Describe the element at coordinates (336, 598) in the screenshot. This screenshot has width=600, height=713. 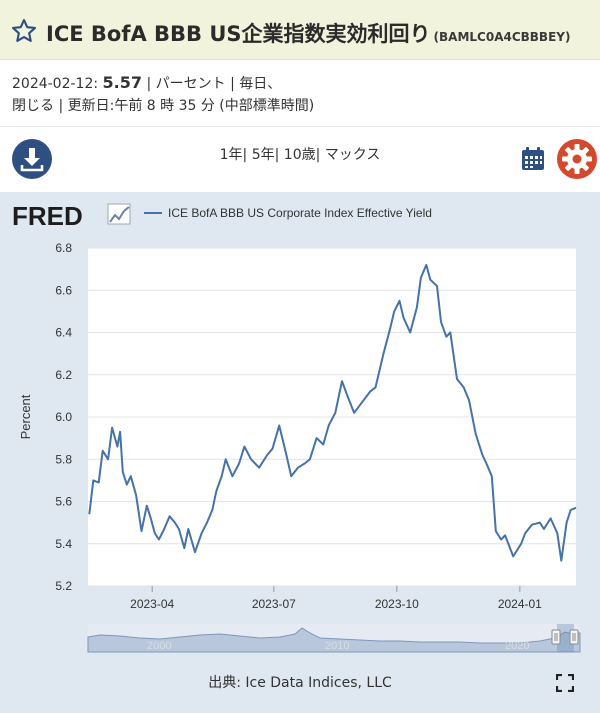
I see `x-axis: 2023-04 2023-07 2023-10 2024-01` at that location.